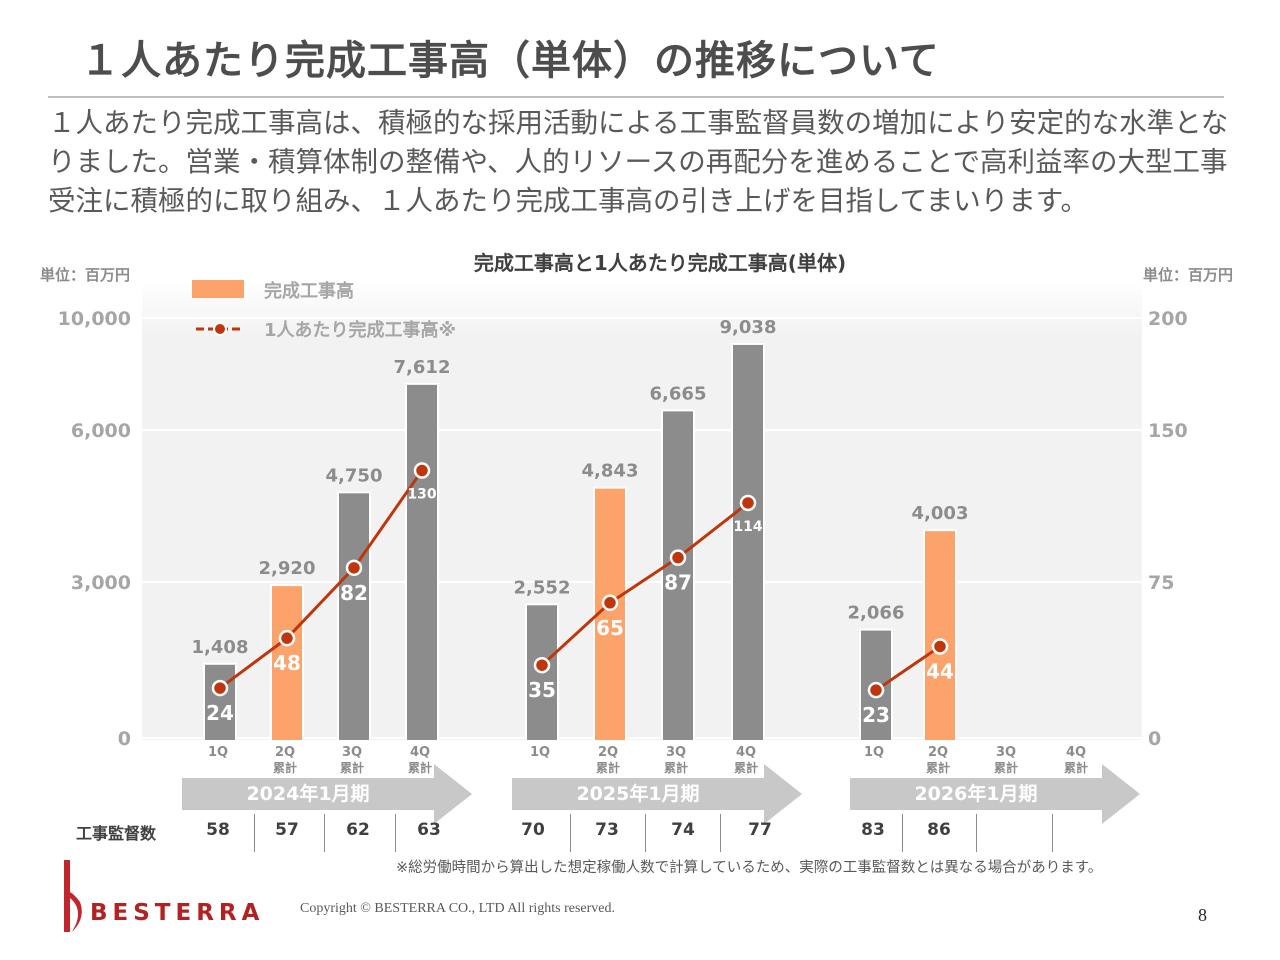 The height and width of the screenshot is (960, 1280). What do you see at coordinates (354, 593) in the screenshot?
I see `line-value-label: 82` at bounding box center [354, 593].